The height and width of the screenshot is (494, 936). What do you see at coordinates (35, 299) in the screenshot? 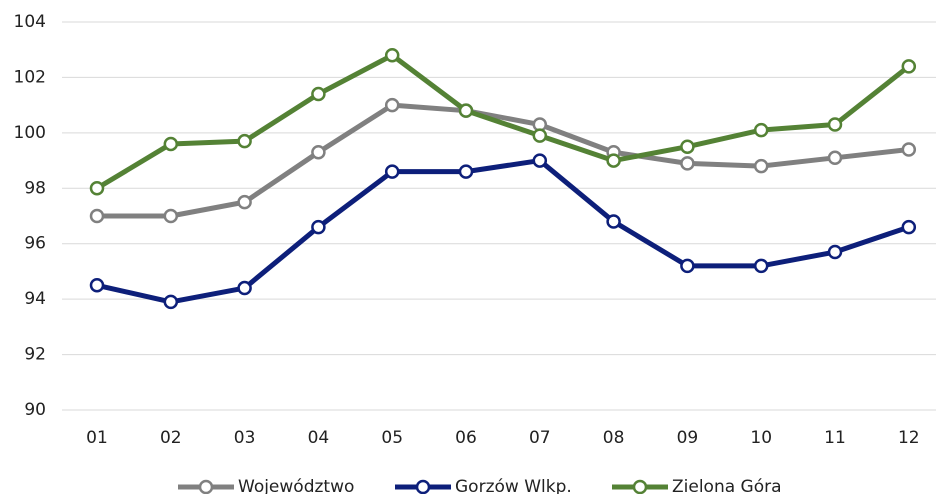
I see `y-tick-label: 94` at bounding box center [35, 299].